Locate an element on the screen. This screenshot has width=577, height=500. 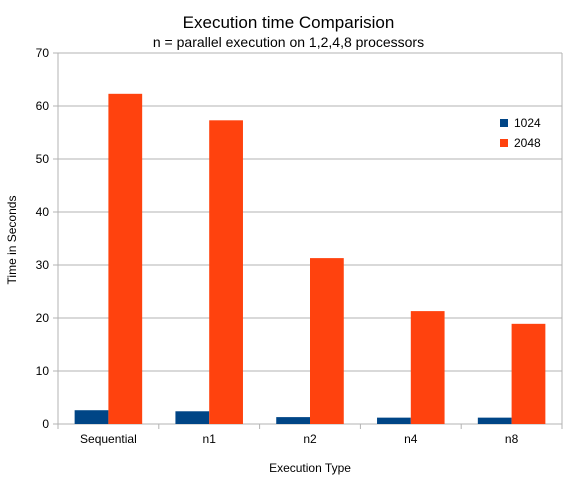
y-tick-label: 70 is located at coordinates (43, 53).